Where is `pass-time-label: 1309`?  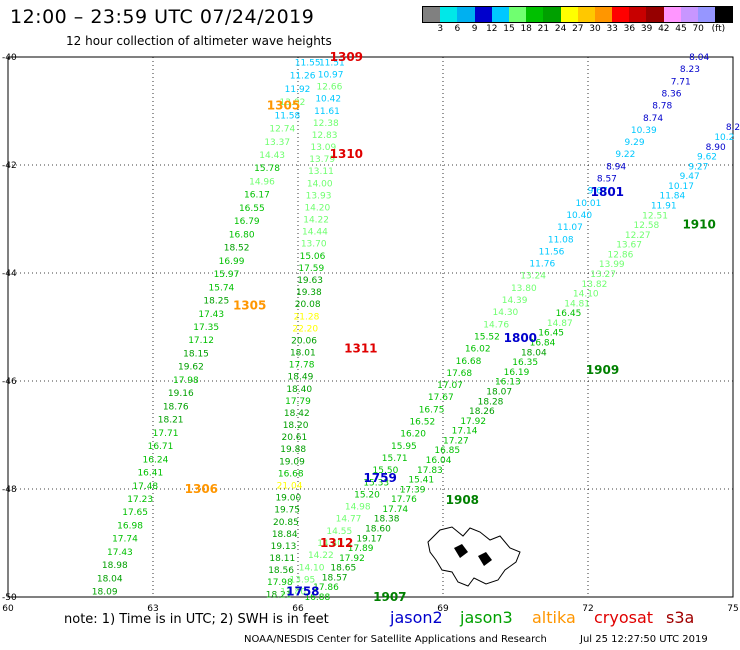
pass-time-label: 1309 is located at coordinates (346, 57).